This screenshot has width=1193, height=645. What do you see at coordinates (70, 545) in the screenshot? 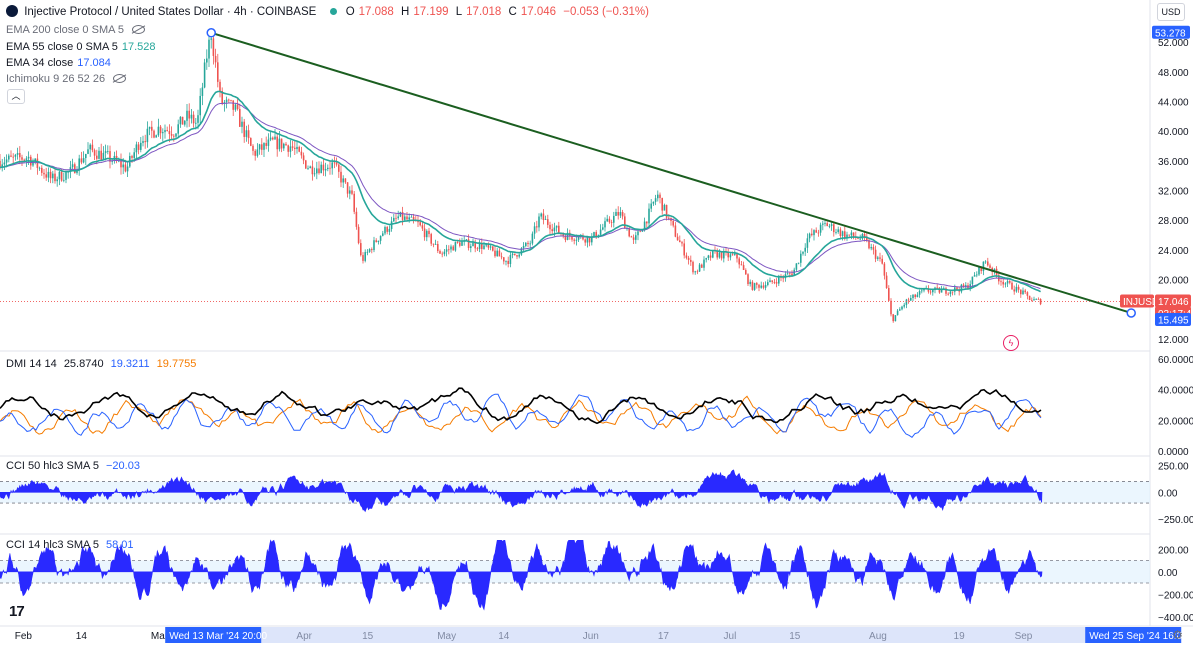
I see `cci14-legend: CCI 14 hlc3 SMA 5 58.01` at bounding box center [70, 545].